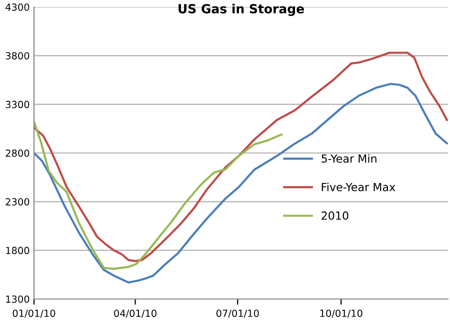  What do you see at coordinates (335, 215) in the screenshot?
I see `legend-label: 2010` at bounding box center [335, 215].